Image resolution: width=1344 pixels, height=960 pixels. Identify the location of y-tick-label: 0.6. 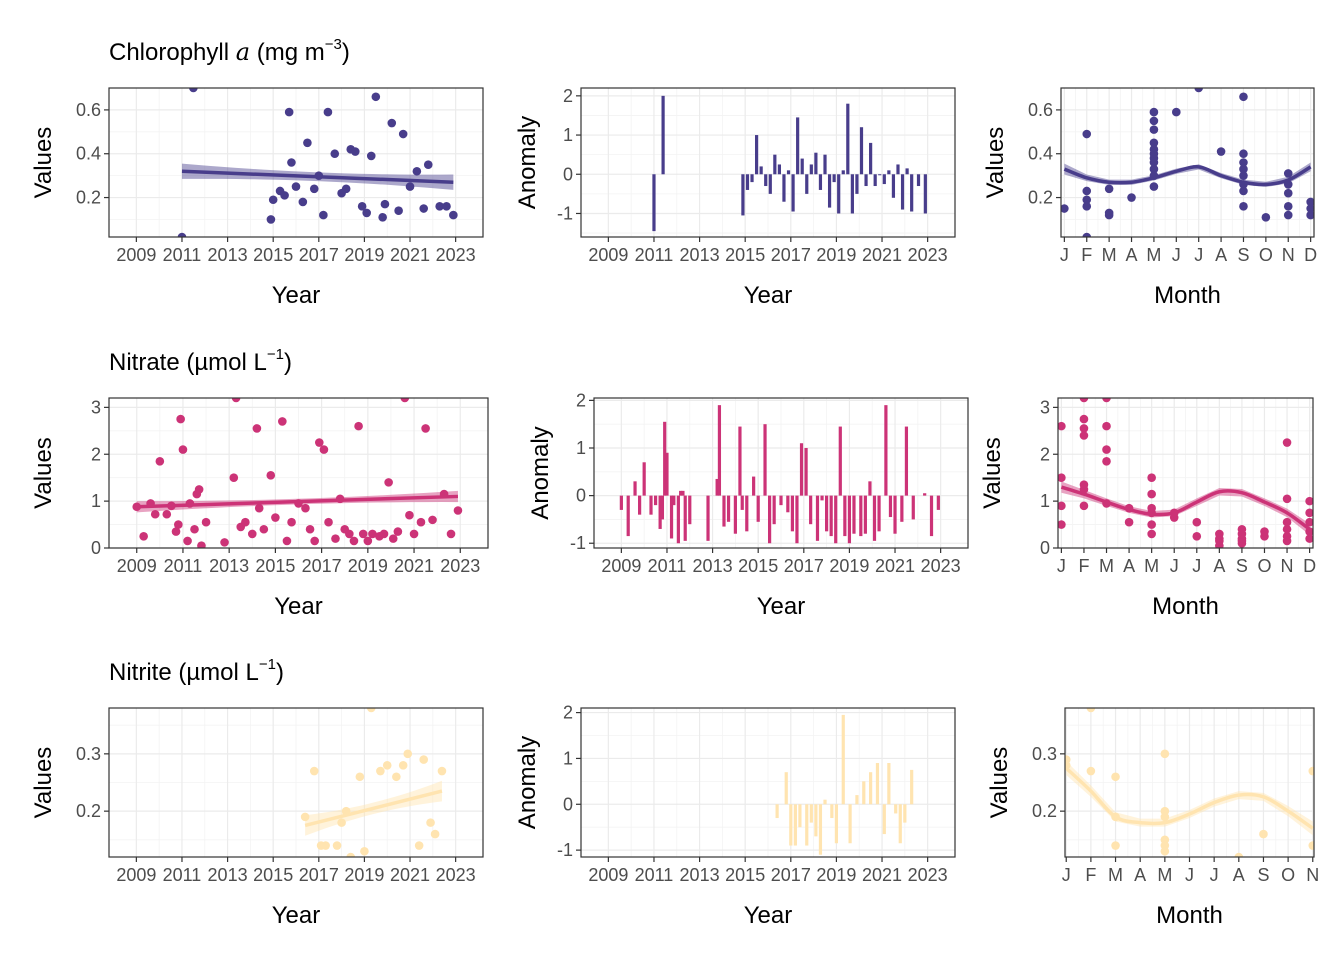
(88, 110).